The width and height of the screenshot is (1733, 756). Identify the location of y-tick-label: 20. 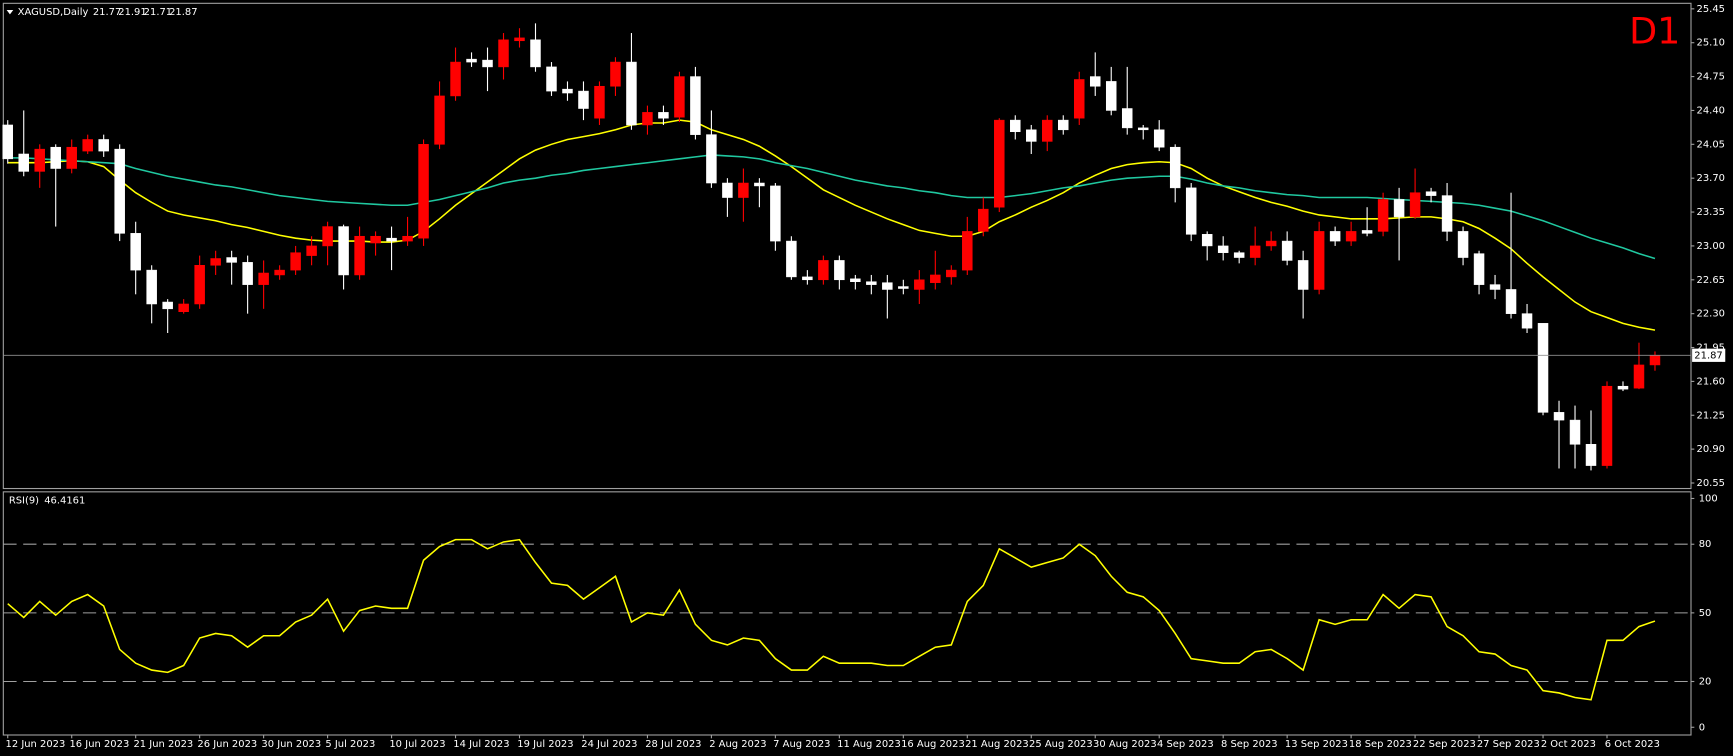
(1705, 682).